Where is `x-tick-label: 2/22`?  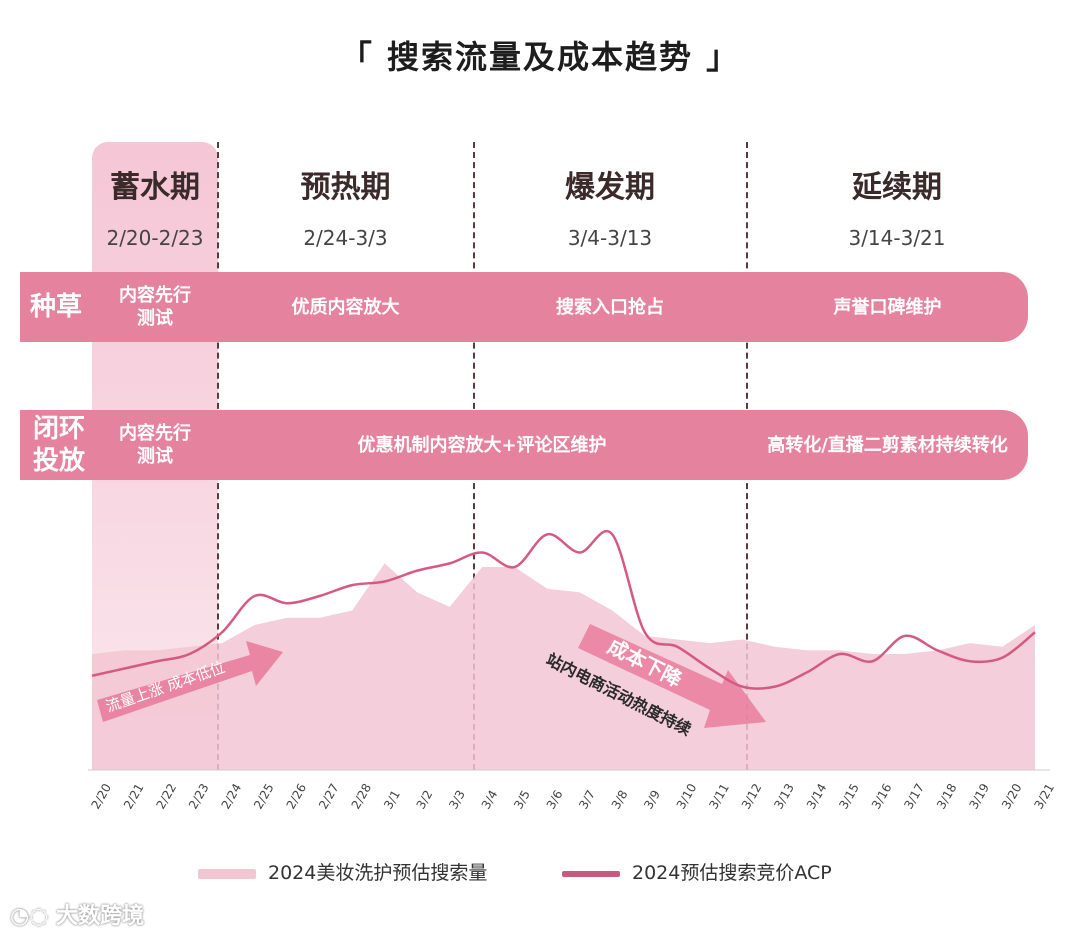
x-tick-label: 2/22 is located at coordinates (167, 796).